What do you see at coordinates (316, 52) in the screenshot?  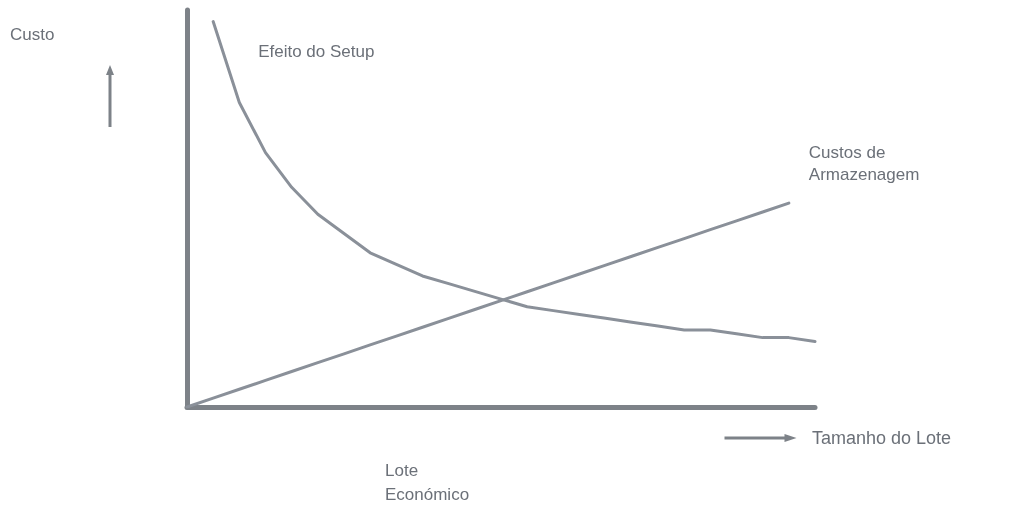 I see `series-label: Efeito do Setup` at bounding box center [316, 52].